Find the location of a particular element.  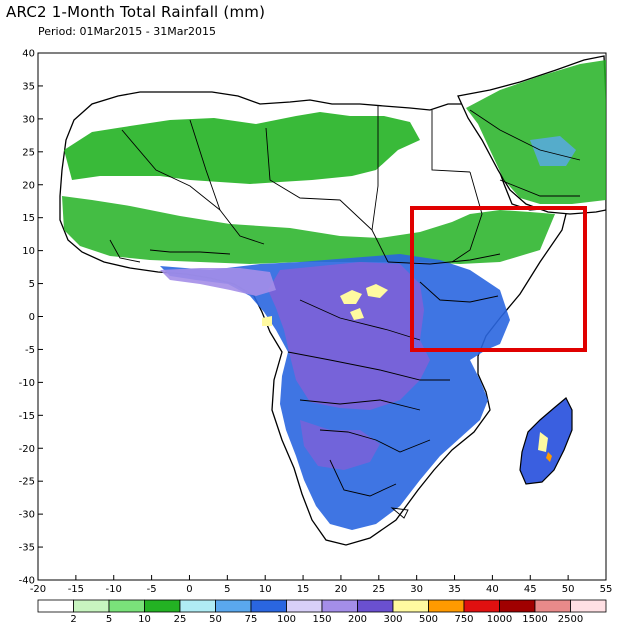

legend-label: 2 is located at coordinates (73, 618).